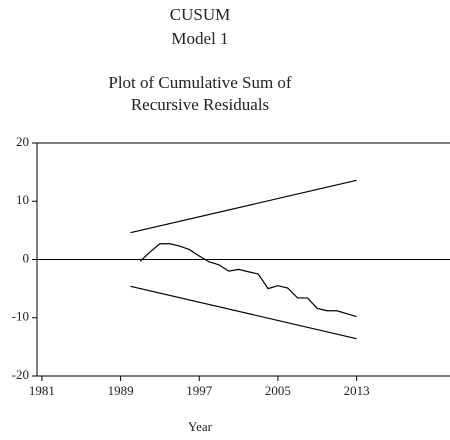 This screenshot has width=450, height=440. What do you see at coordinates (20, 316) in the screenshot?
I see `y-tick-label: -10` at bounding box center [20, 316].